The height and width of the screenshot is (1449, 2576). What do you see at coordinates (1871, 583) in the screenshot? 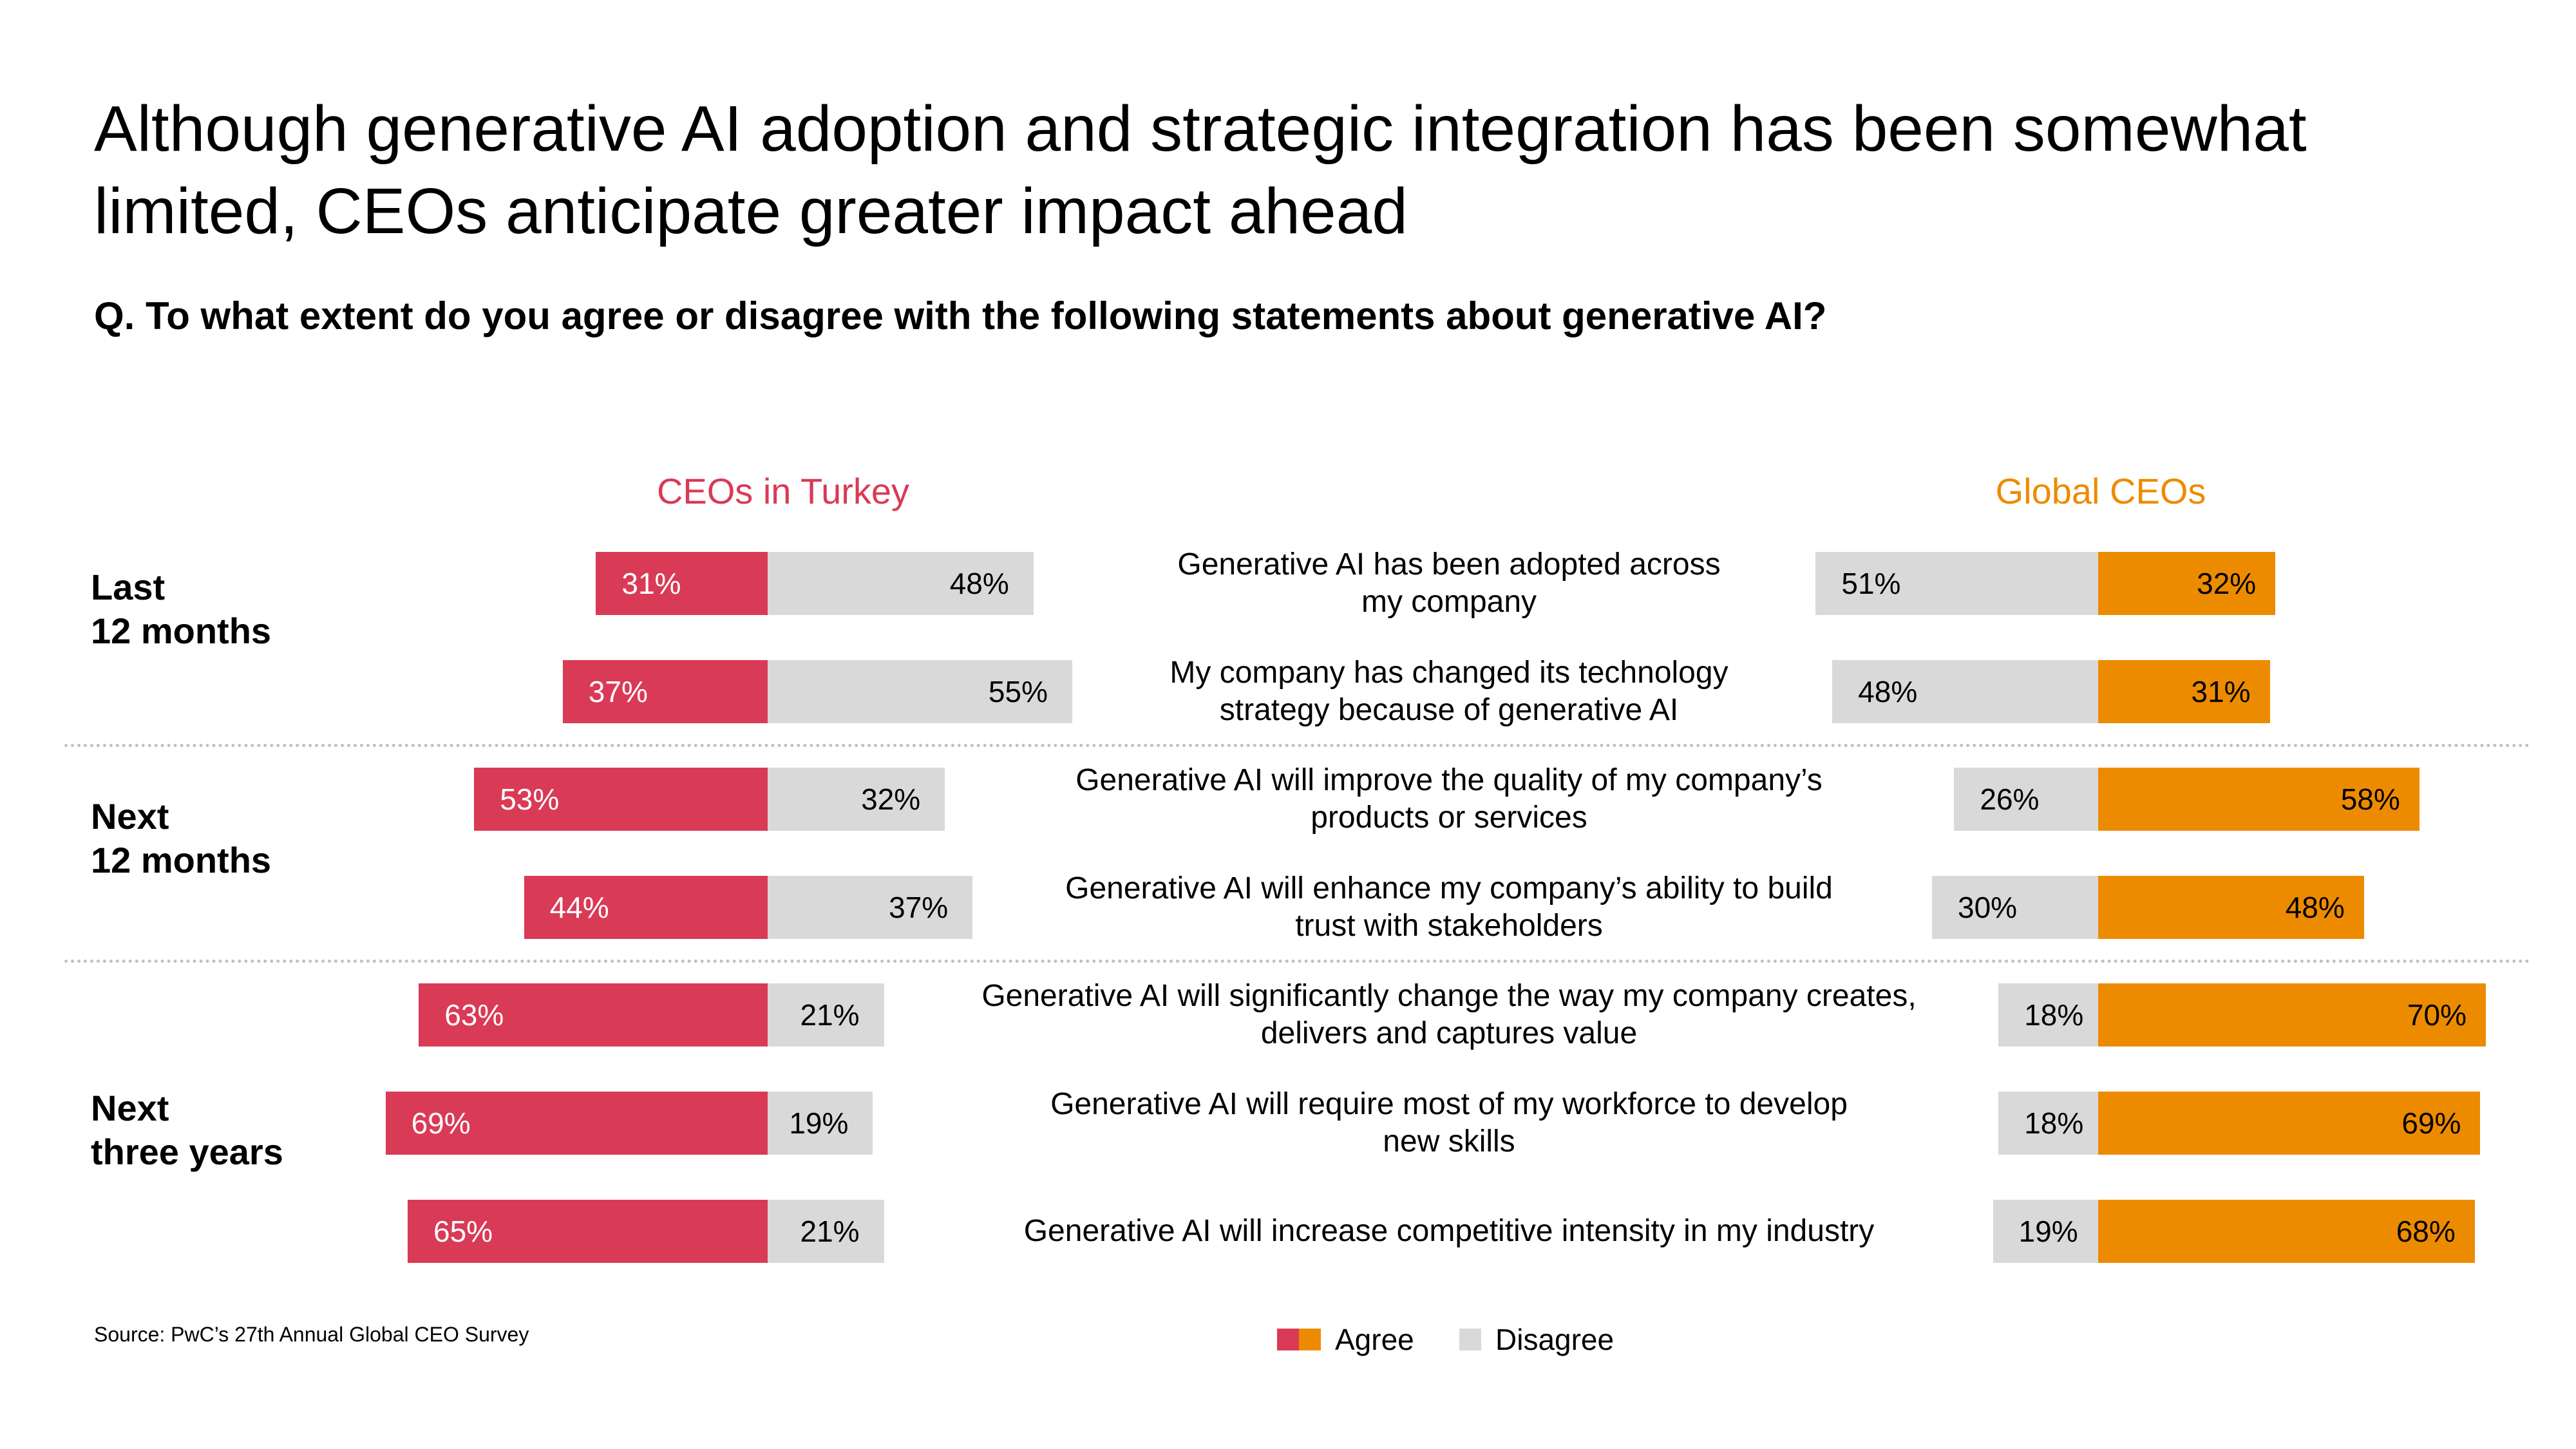
I see `bar-label: 51%` at bounding box center [1871, 583].